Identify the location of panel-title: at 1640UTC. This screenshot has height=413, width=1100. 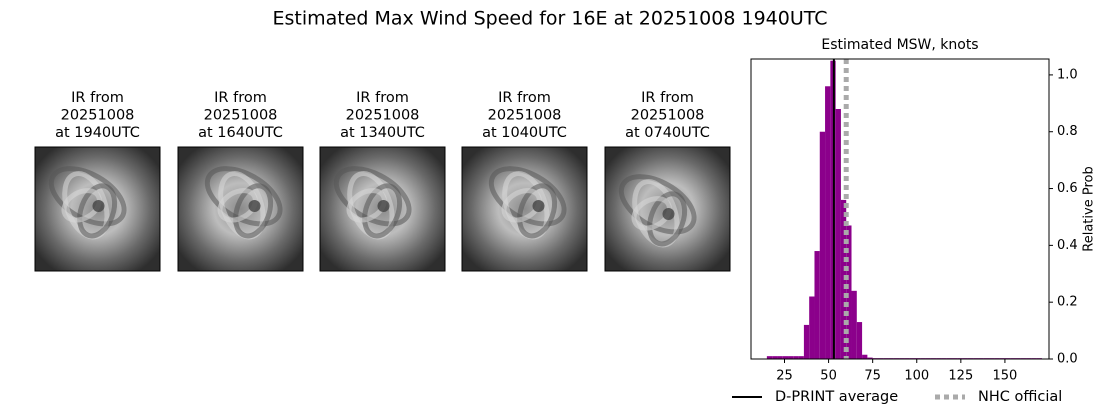
(240, 133).